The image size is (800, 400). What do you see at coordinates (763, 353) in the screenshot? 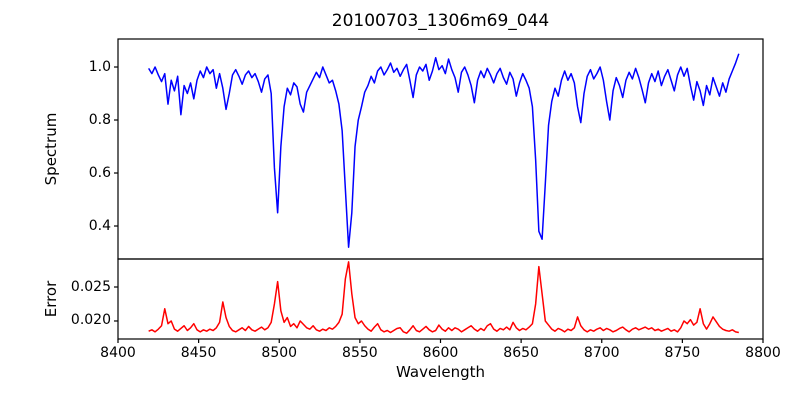
I see `x-tick-label: 8800` at bounding box center [763, 353].